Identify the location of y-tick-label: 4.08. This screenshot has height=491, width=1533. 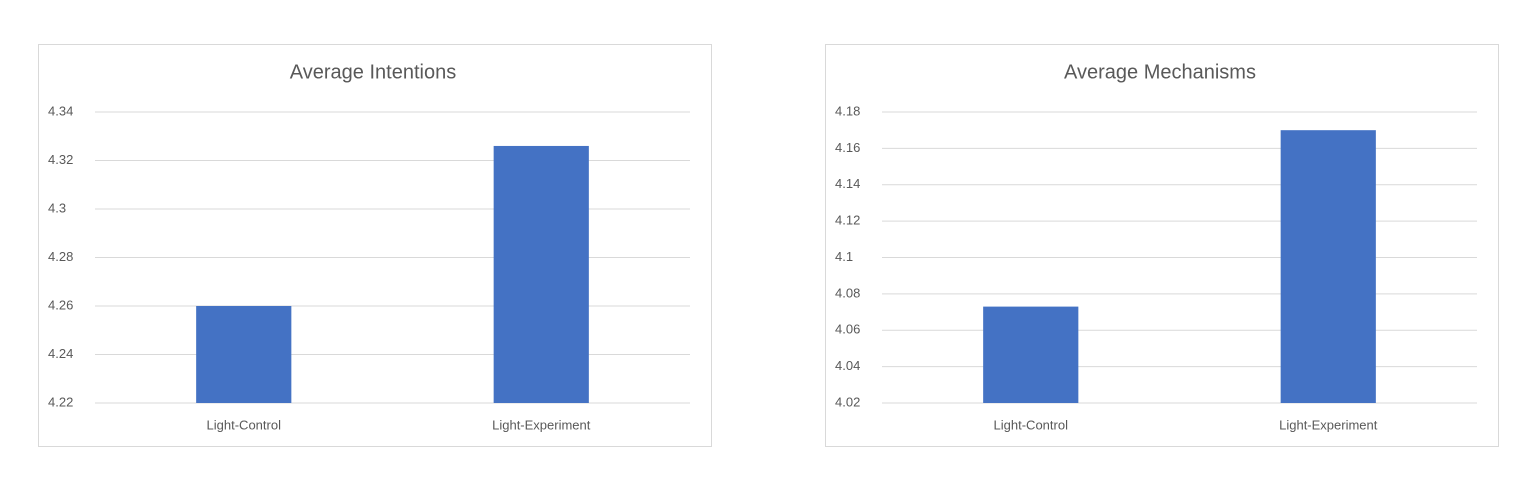
(847, 292).